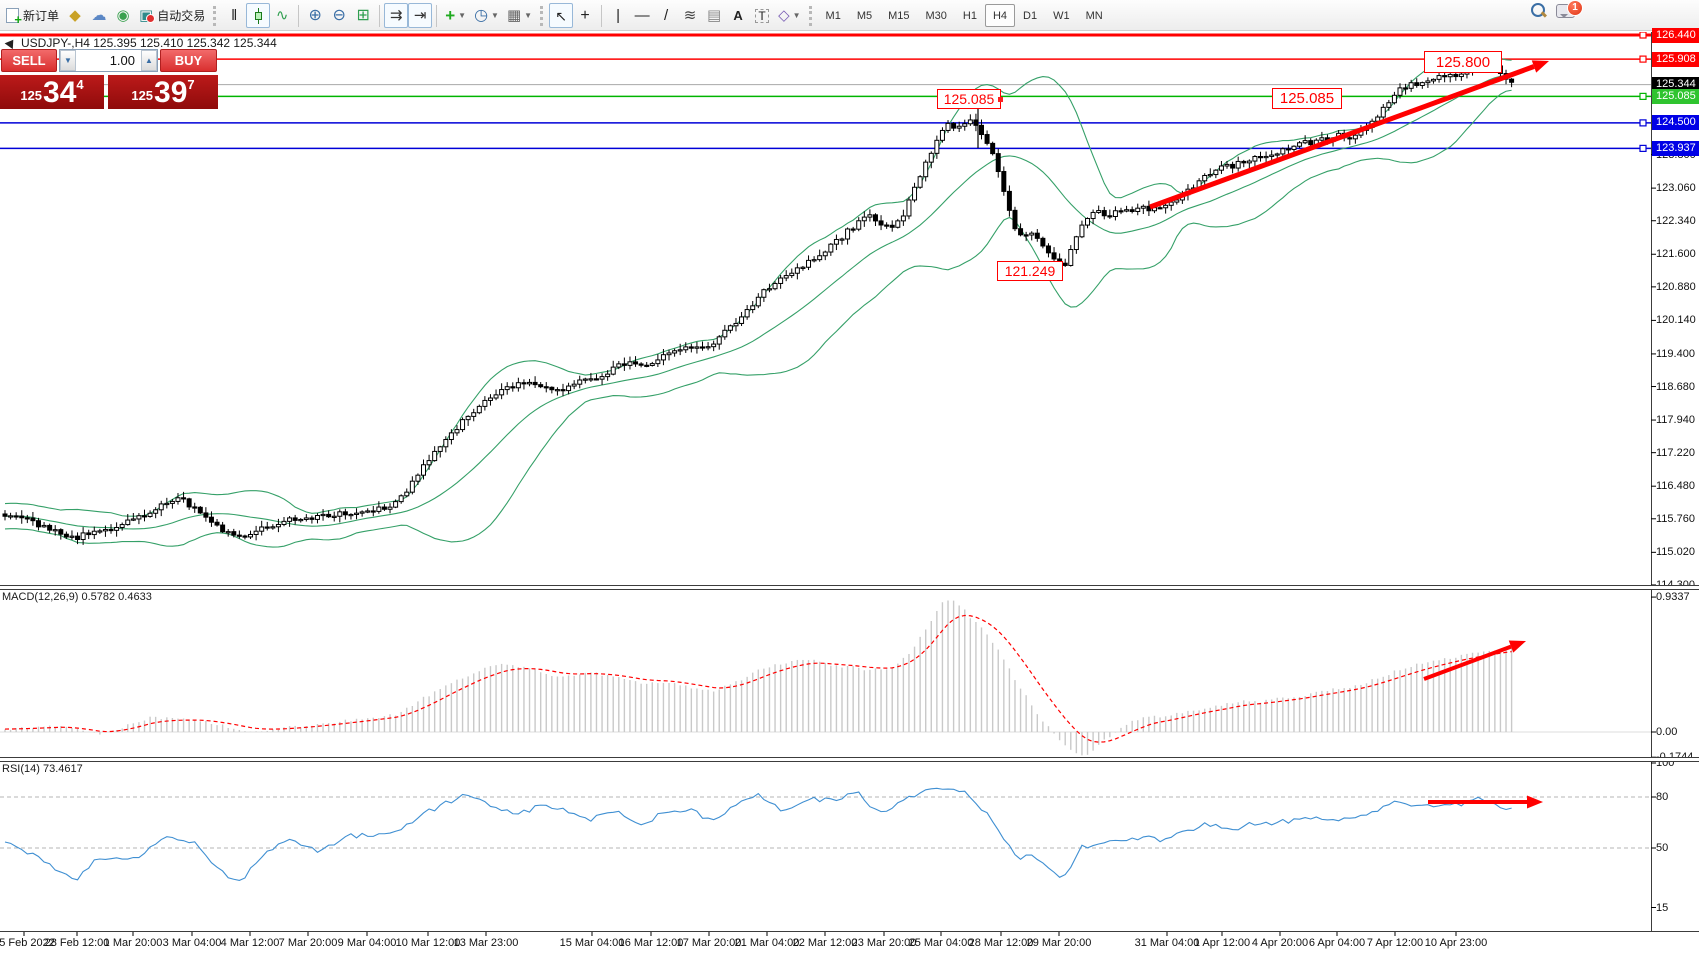 The image size is (1699, 954). What do you see at coordinates (11, 43) in the screenshot?
I see `chart-symbol-icon` at bounding box center [11, 43].